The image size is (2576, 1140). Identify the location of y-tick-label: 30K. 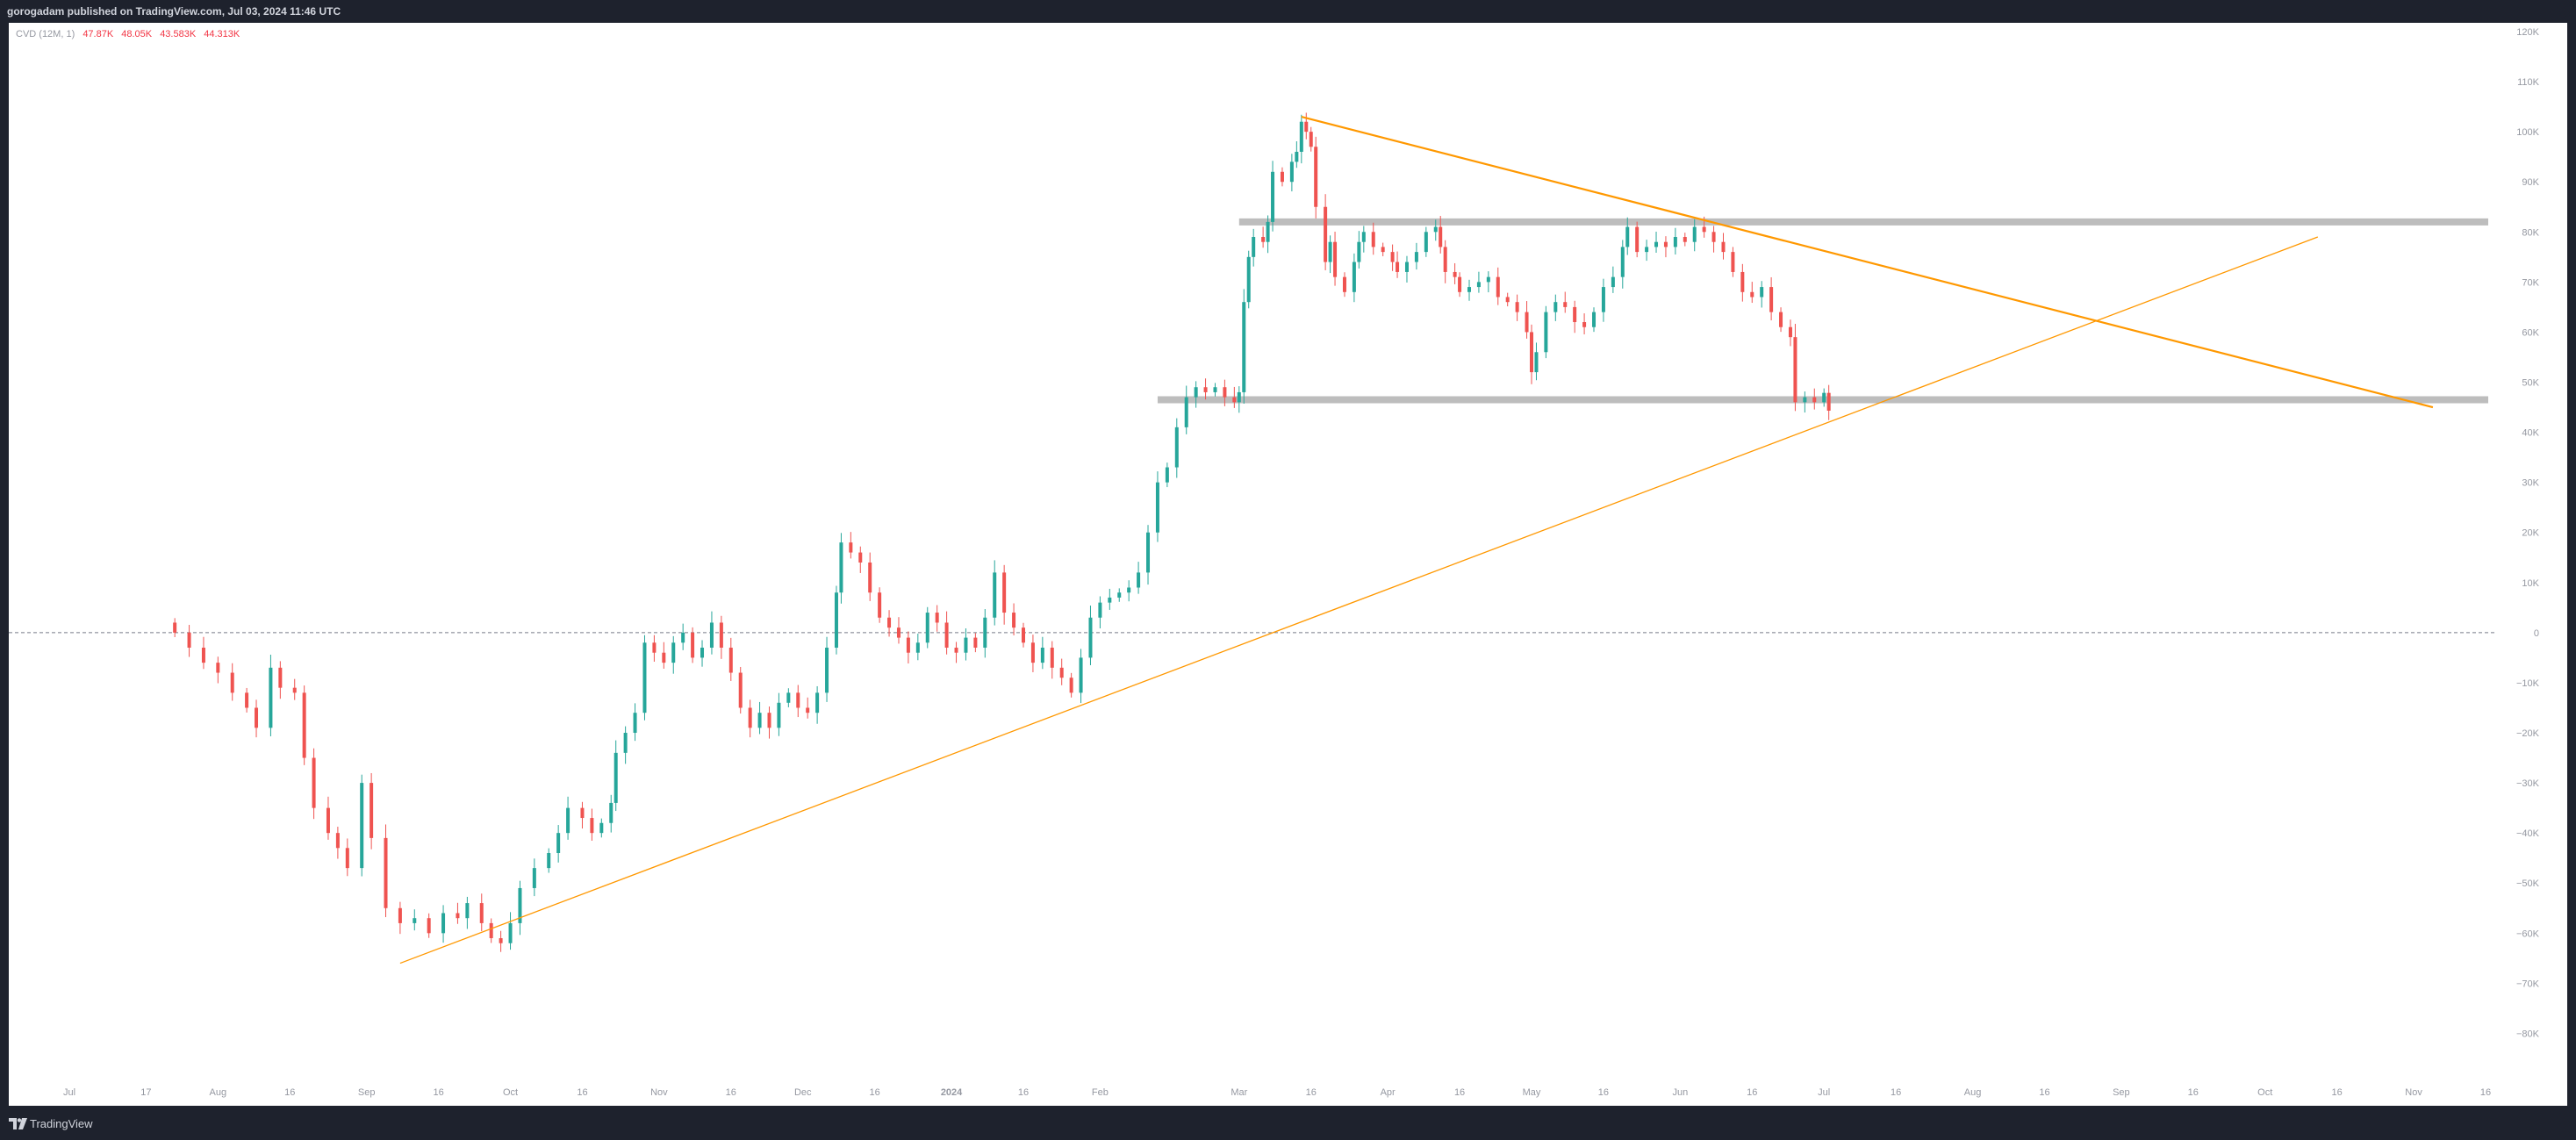
(2530, 483).